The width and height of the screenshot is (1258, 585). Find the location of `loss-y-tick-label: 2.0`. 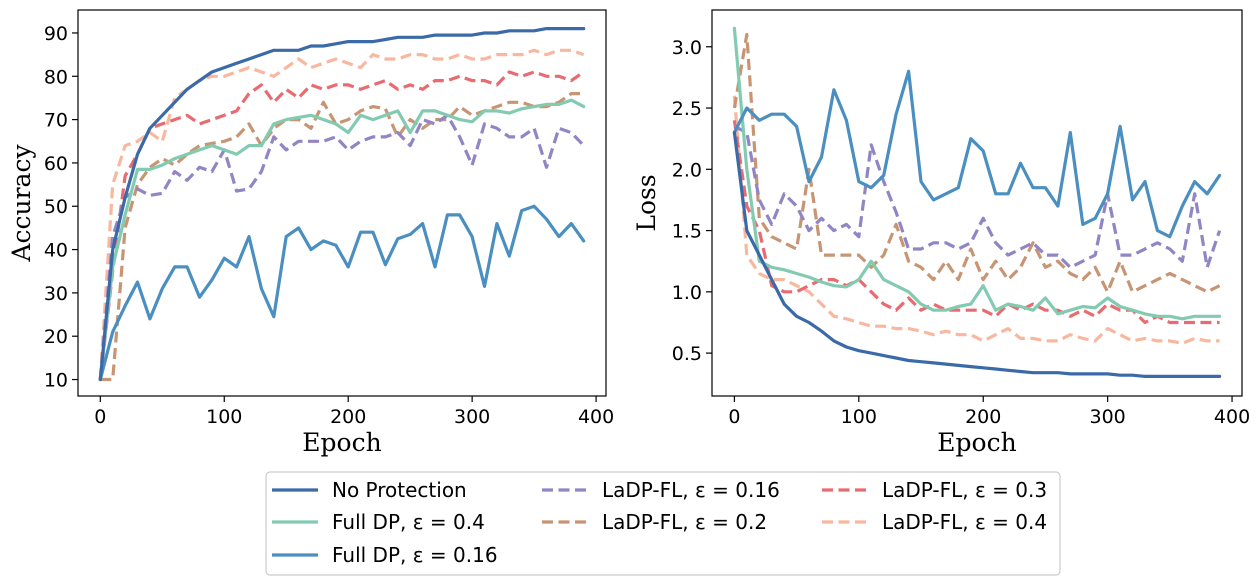

loss-y-tick-label: 2.0 is located at coordinates (687, 170).